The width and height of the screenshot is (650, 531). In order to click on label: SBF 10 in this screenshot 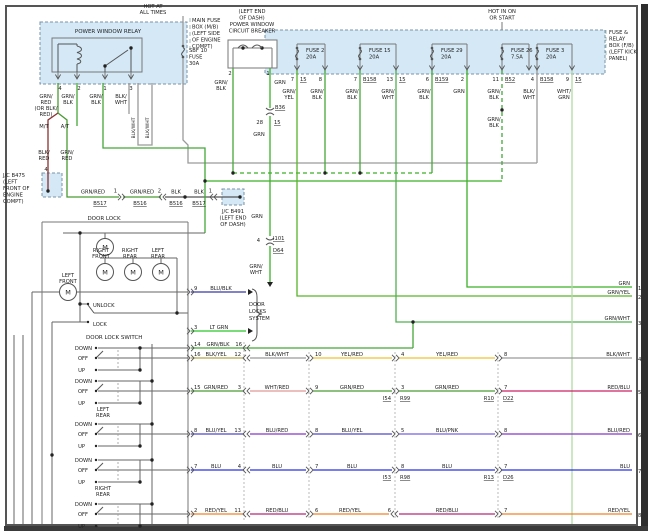, I will do `click(198, 51)`.